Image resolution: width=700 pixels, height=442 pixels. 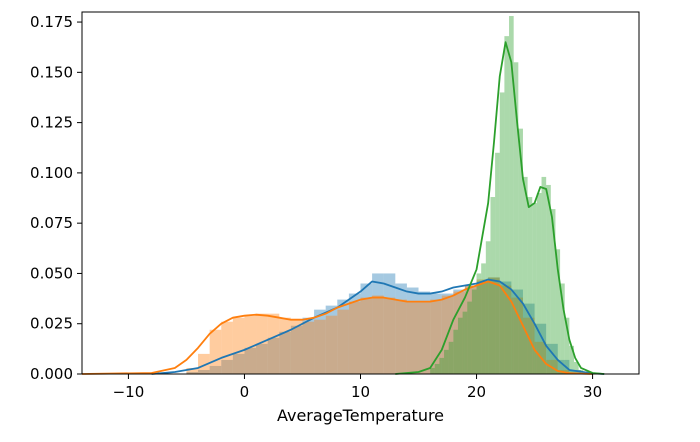 I want to click on y-tick-label: 0.175, so click(x=51, y=22).